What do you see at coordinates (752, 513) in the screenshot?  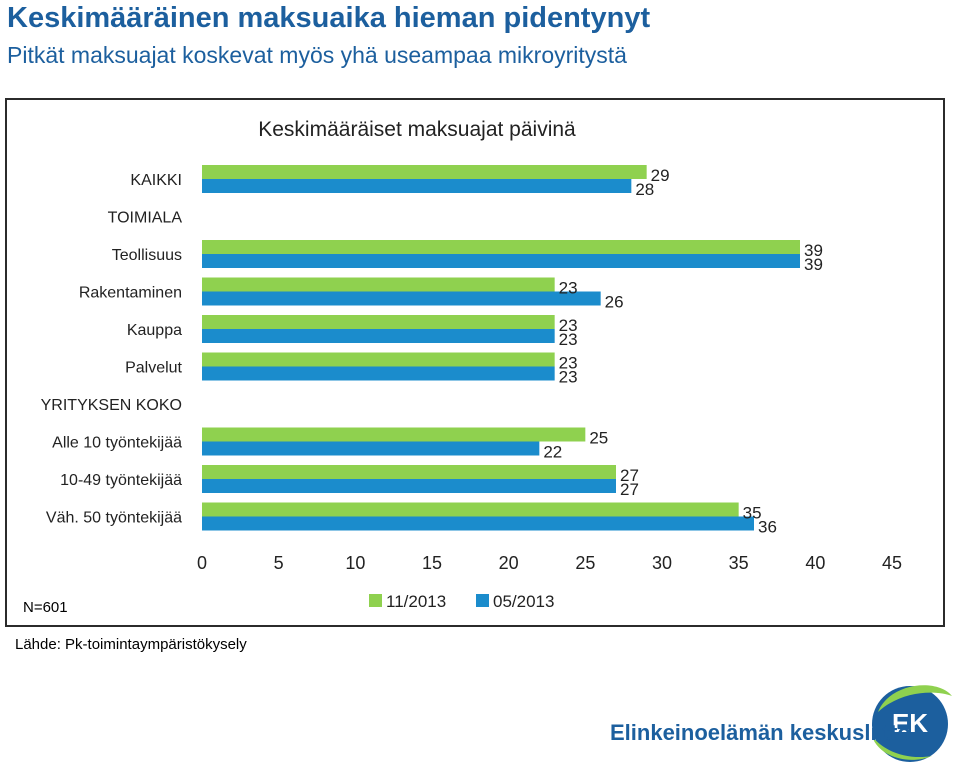 I see `data-label: 35` at bounding box center [752, 513].